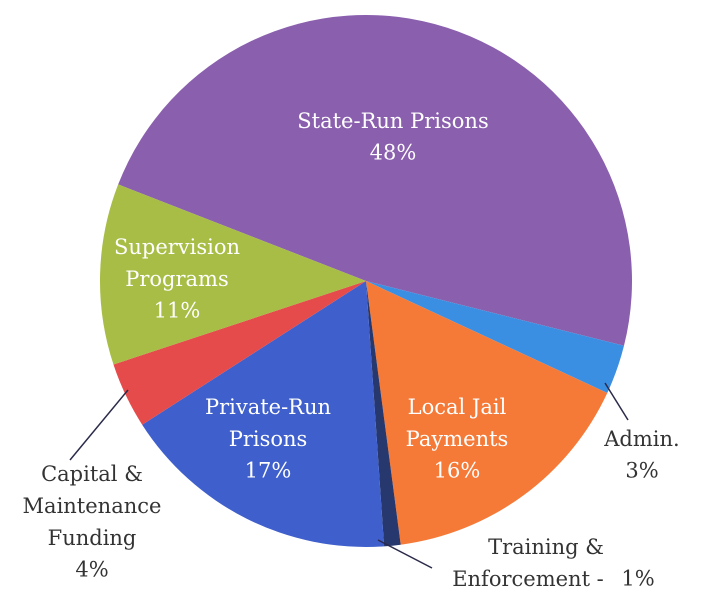  I want to click on slice-label: Training & Enforcement -, so click(528, 563).